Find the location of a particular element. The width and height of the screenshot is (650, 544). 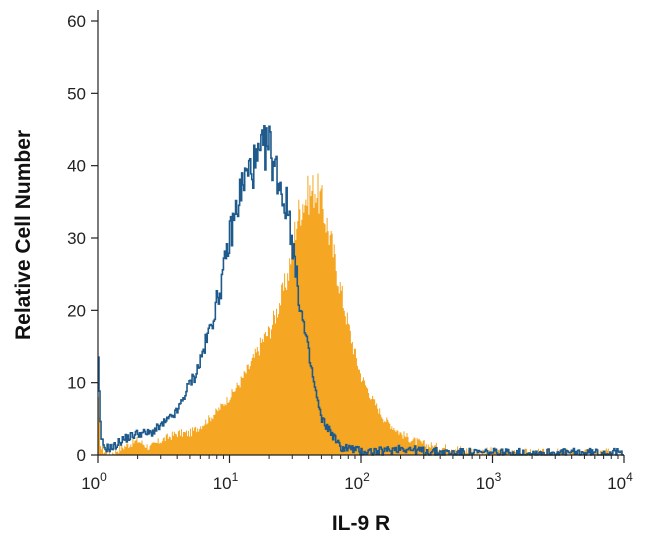

y-ticks: 0 10 20 30 40 50 60 is located at coordinates (82, 238).